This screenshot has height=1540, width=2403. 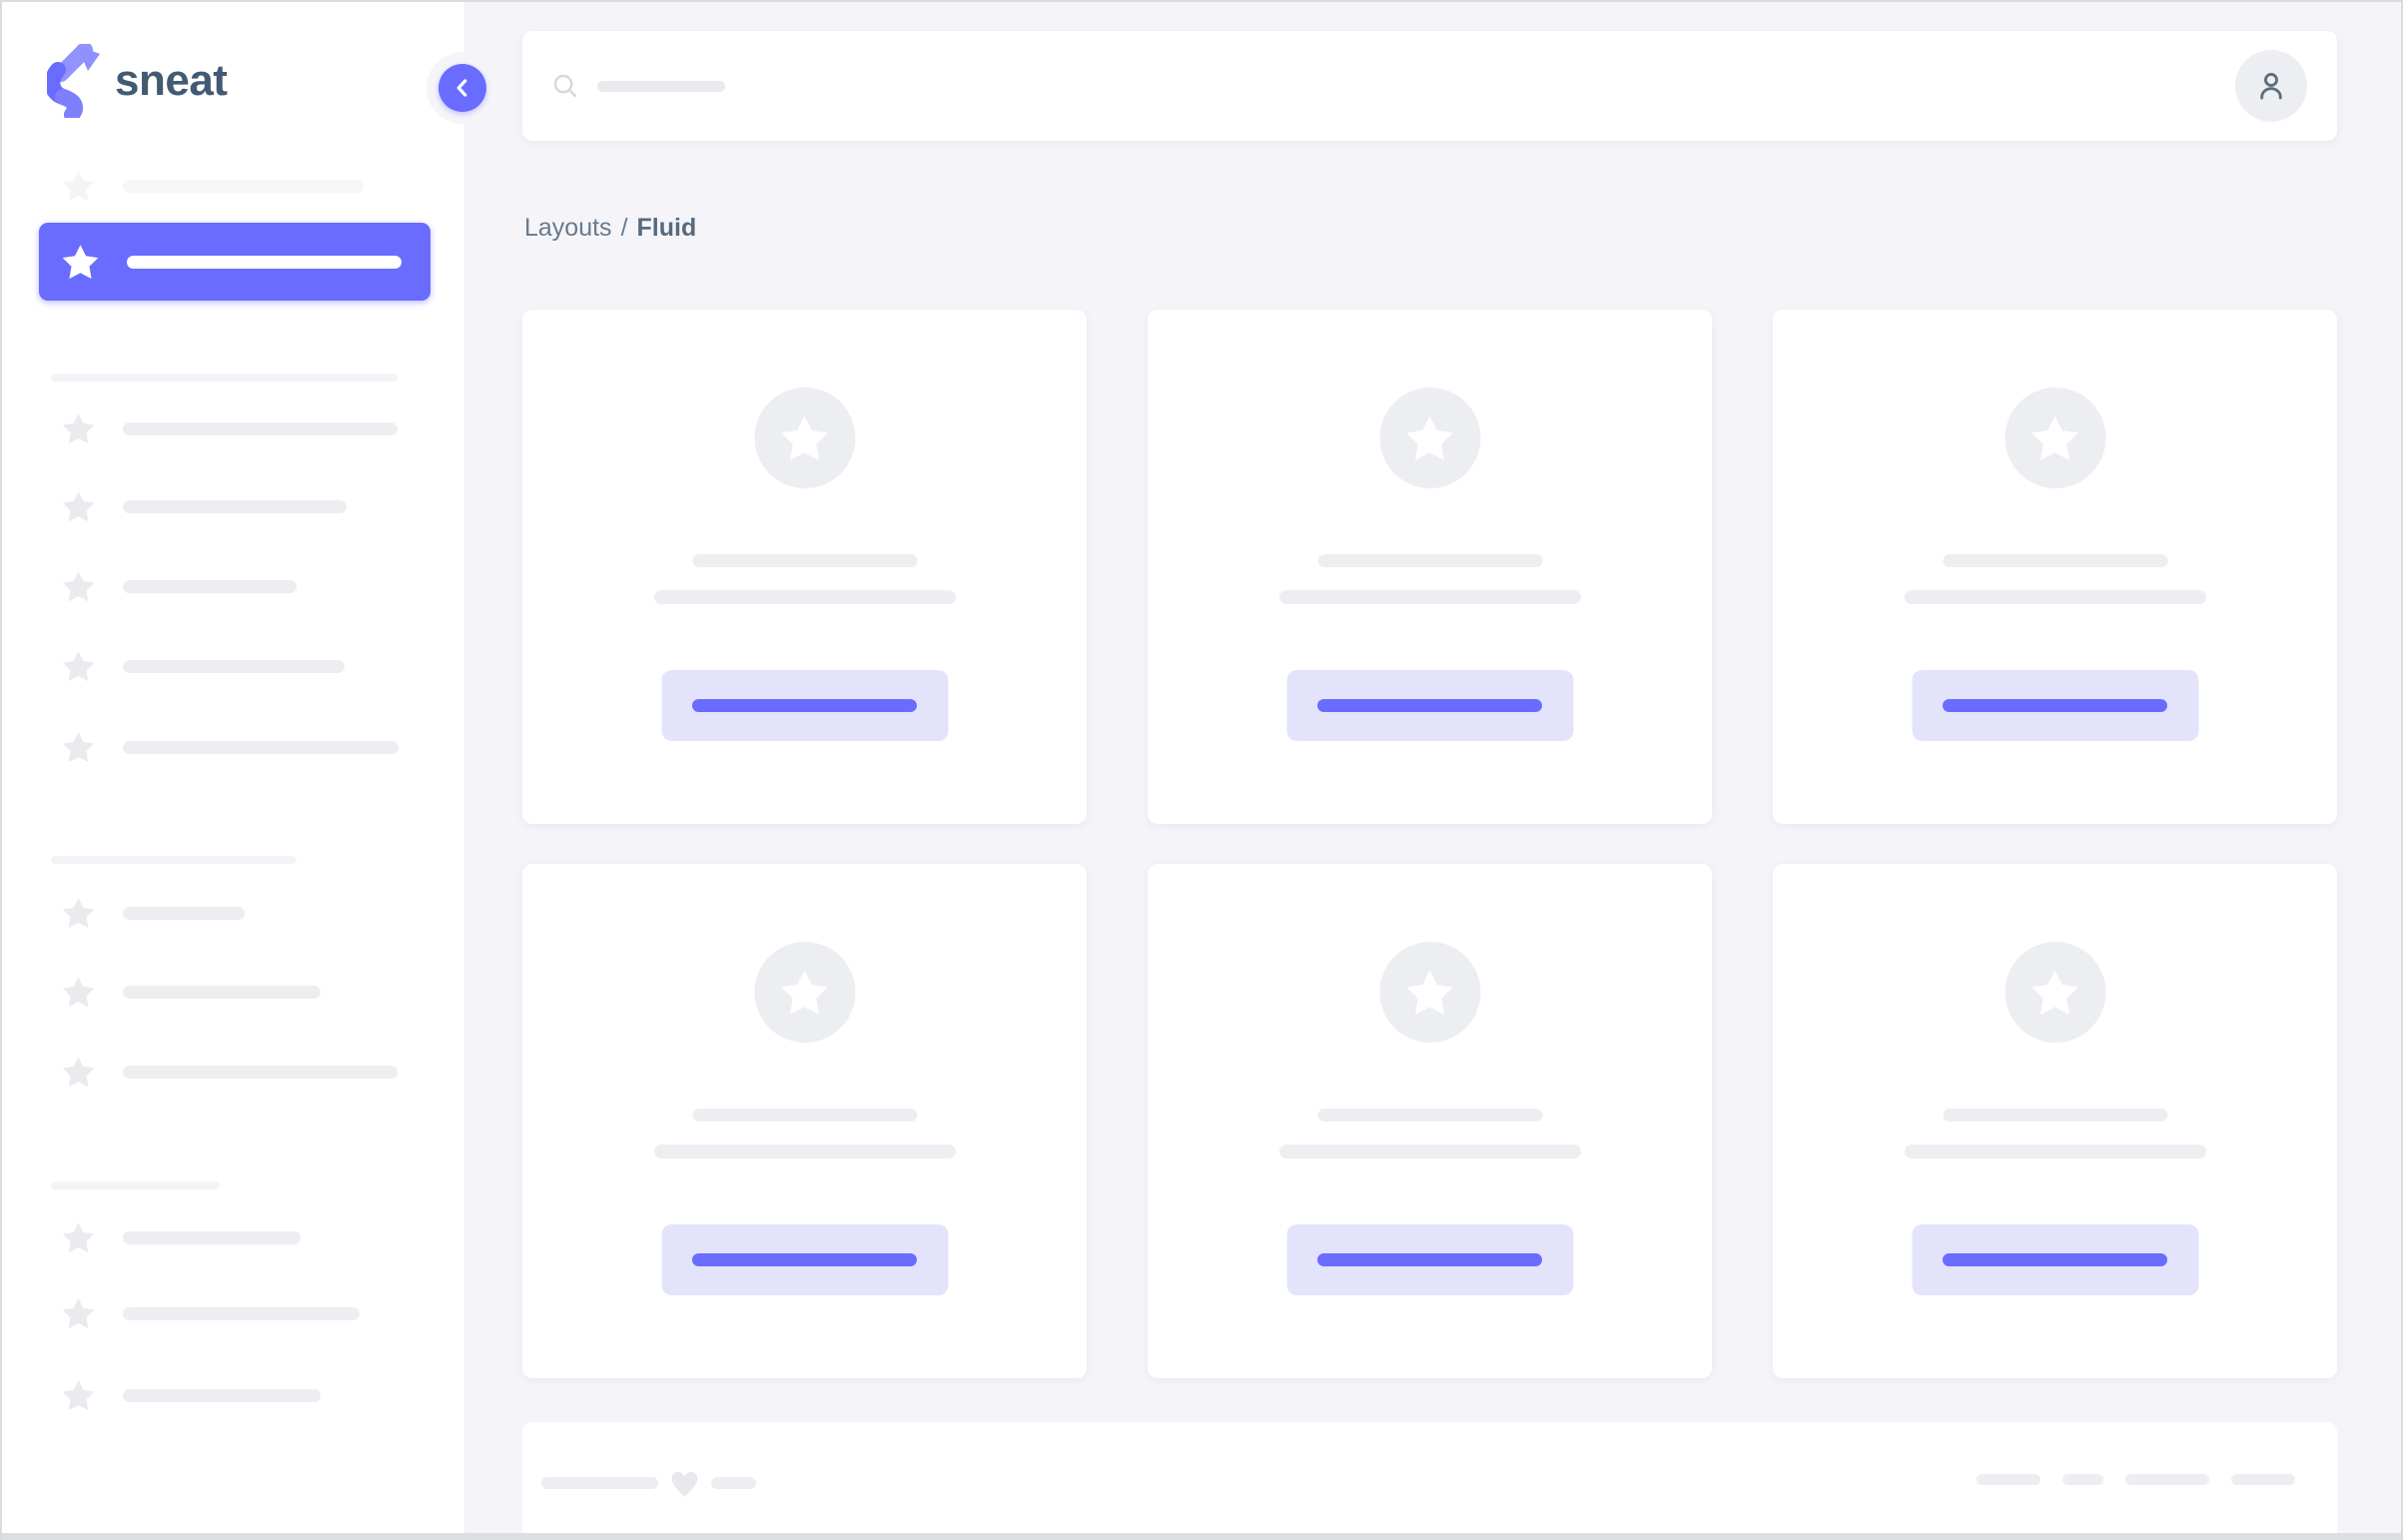 I want to click on breadcrumb-link-layouts: Layouts, so click(x=568, y=228).